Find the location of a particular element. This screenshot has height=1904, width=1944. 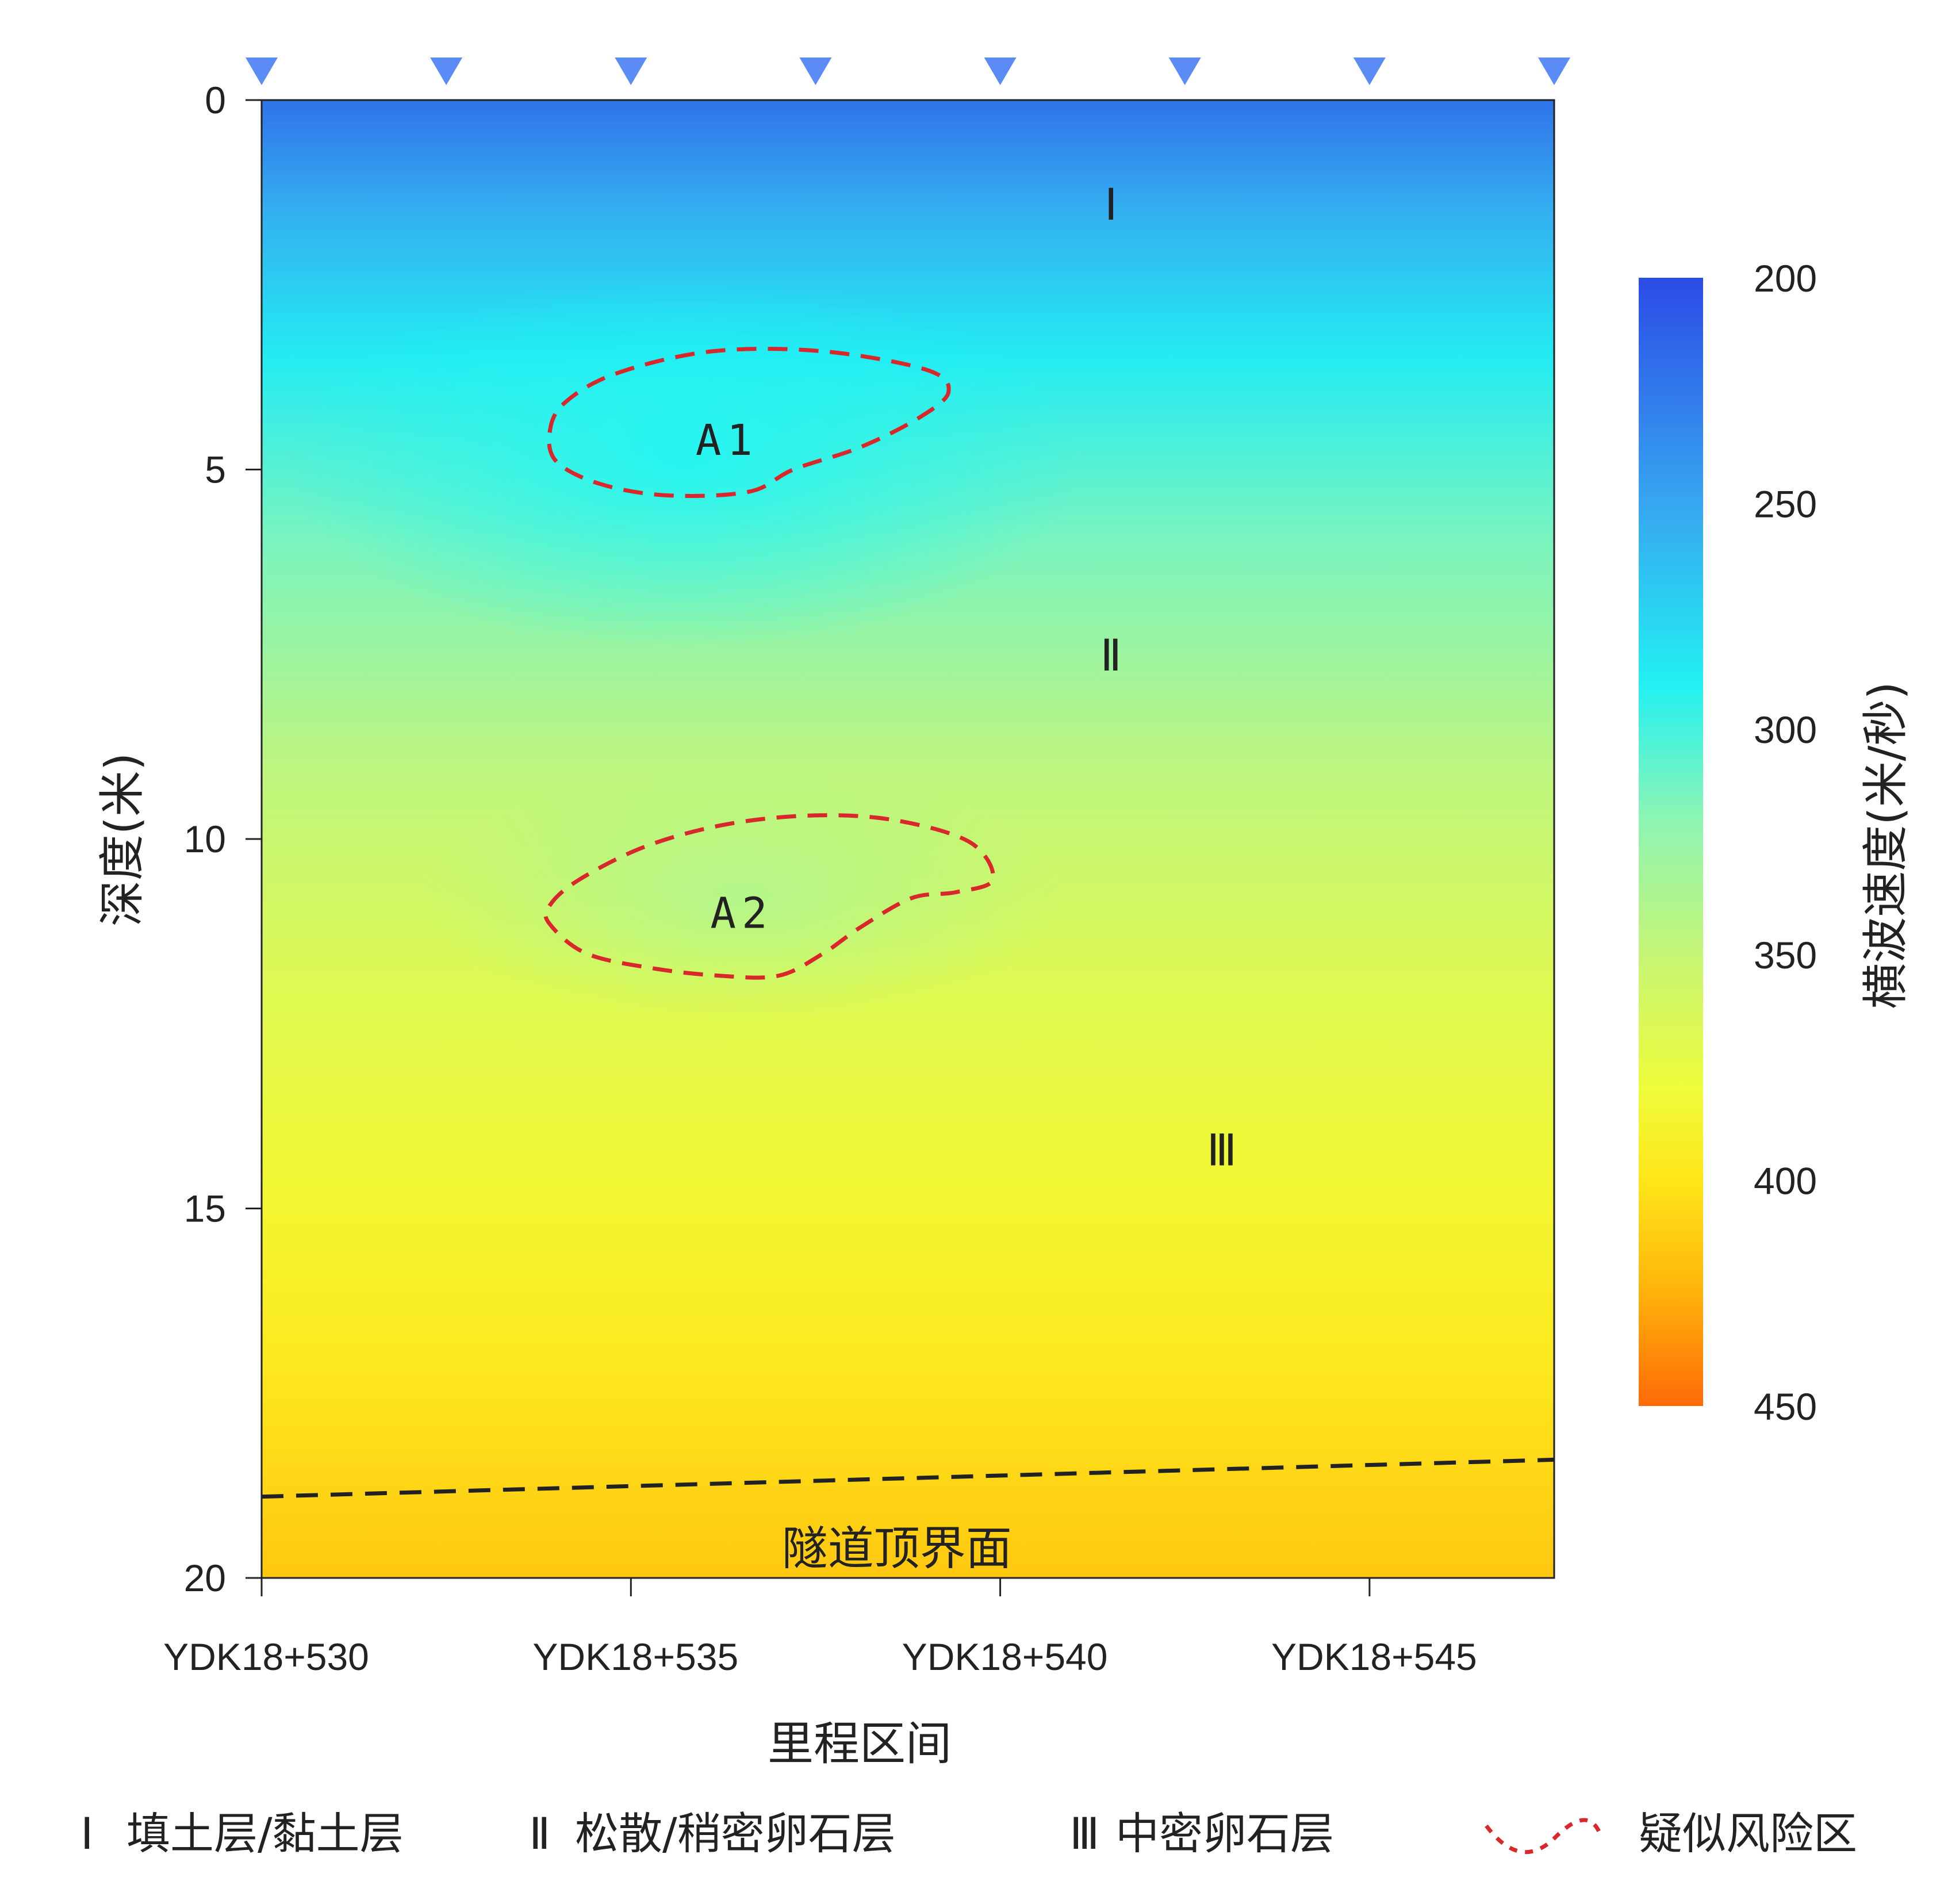

legend-item: Ⅲ 中密卵石层 is located at coordinates (1202, 1833).